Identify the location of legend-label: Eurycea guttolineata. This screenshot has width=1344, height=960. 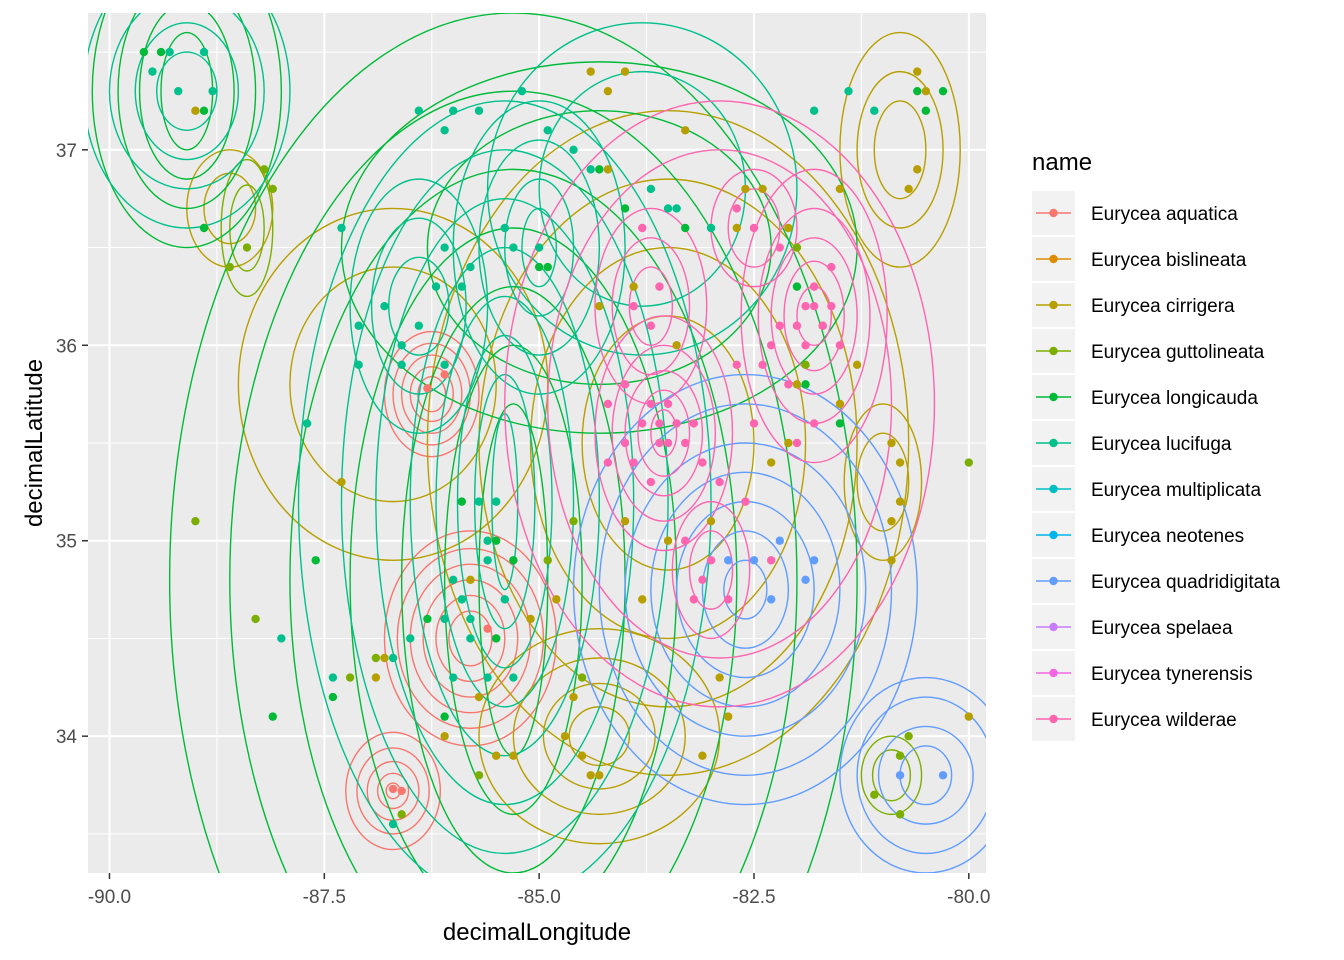
(1178, 352).